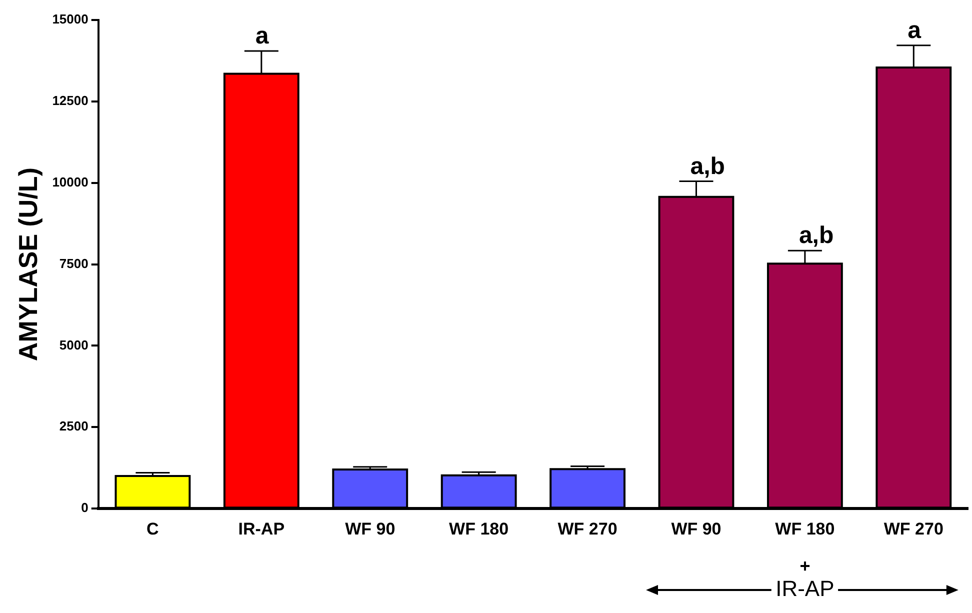 The width and height of the screenshot is (972, 613). What do you see at coordinates (70, 19) in the screenshot?
I see `y-tick-label: 15000` at bounding box center [70, 19].